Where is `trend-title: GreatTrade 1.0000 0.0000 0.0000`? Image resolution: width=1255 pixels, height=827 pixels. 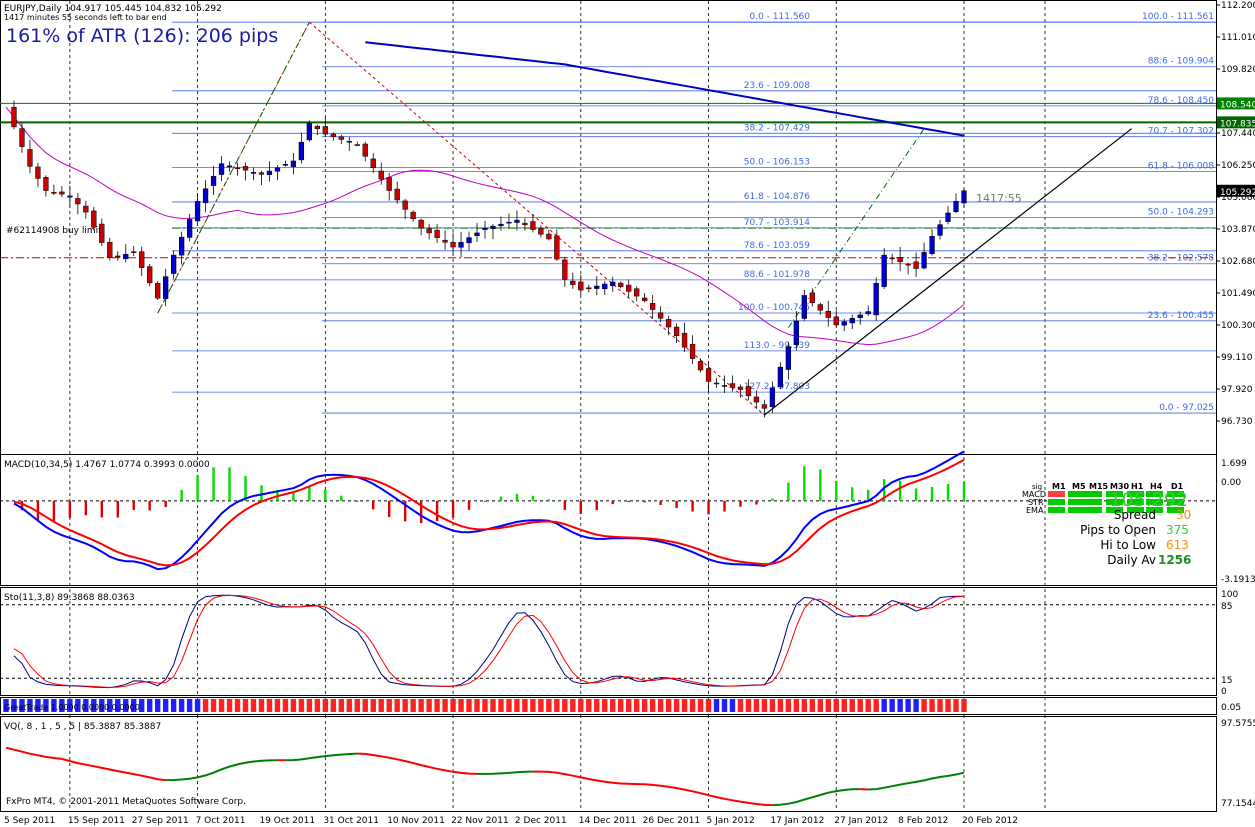
trend-title: GreatTrade 1.0000 0.0000 0.0000 is located at coordinates (72, 707).